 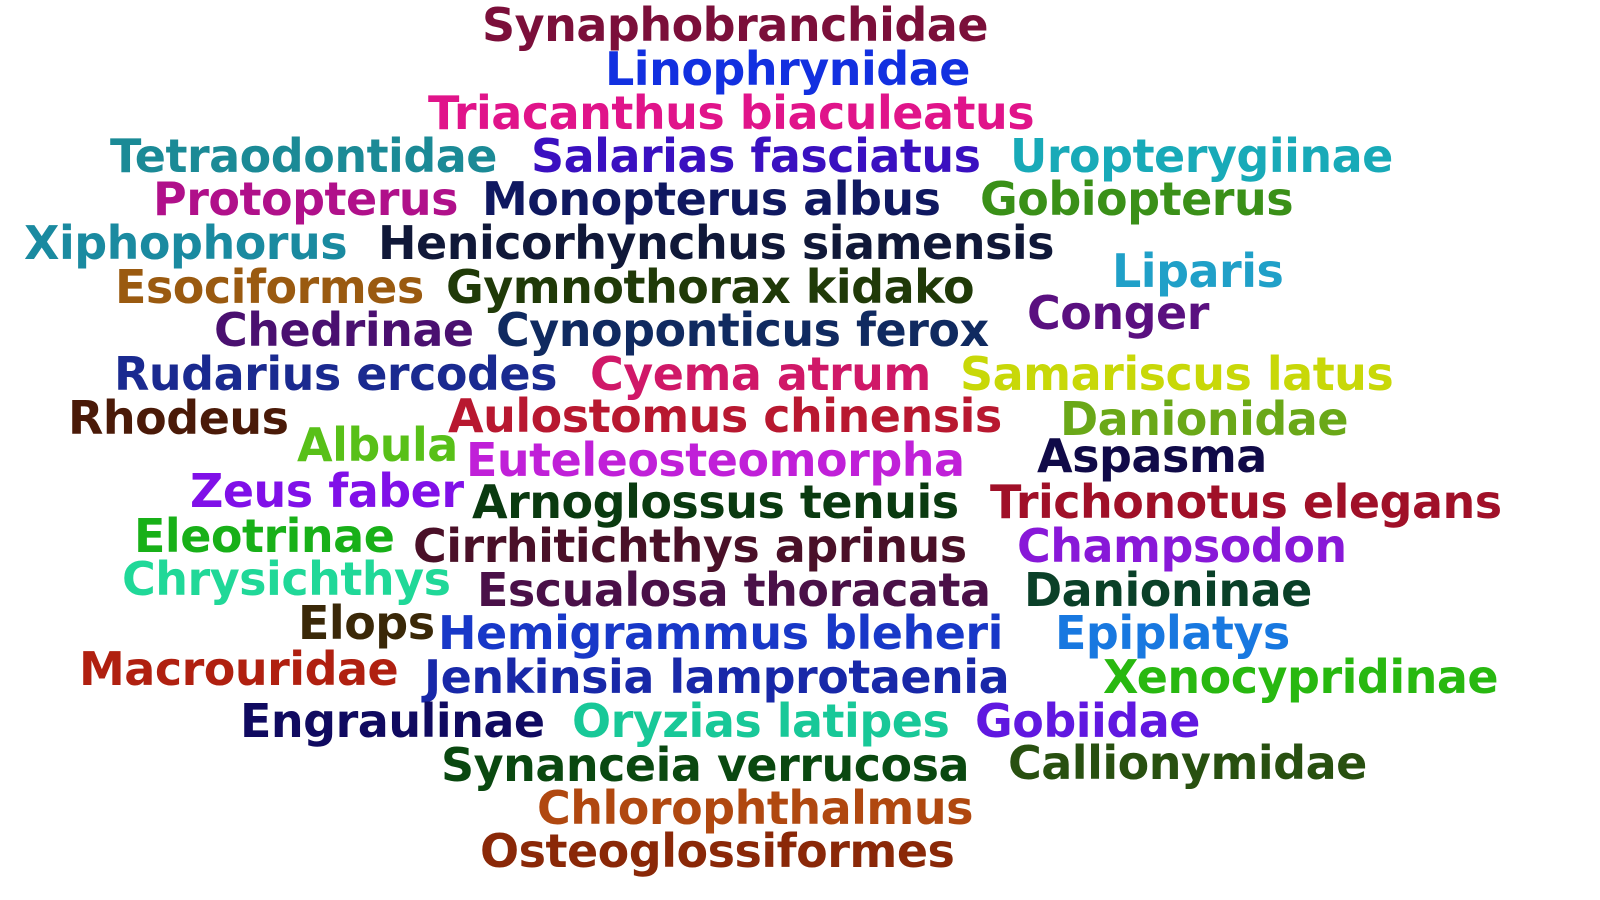 I want to click on word-chrysichthys: Chrysichthys, so click(x=286, y=579).